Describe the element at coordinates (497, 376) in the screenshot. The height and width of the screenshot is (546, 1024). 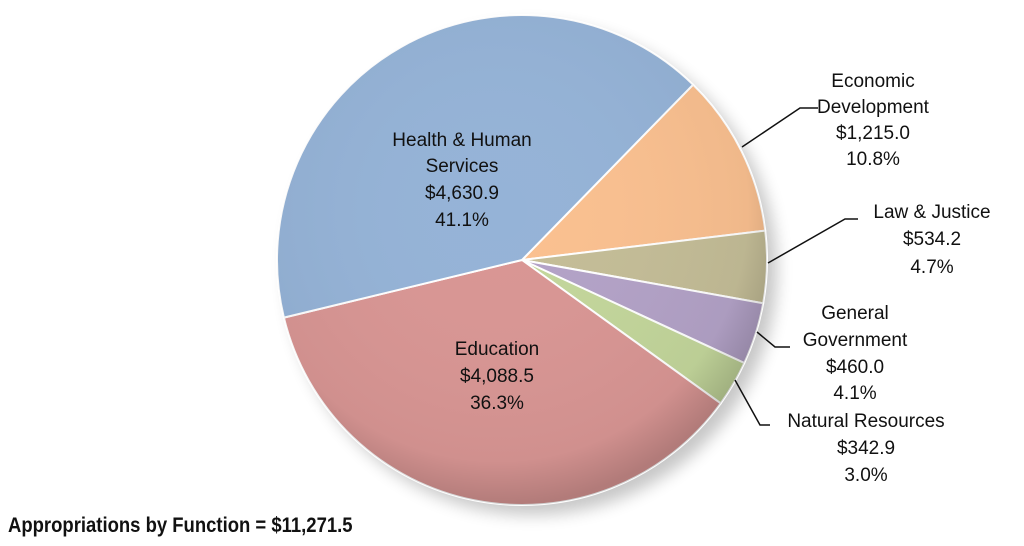
I see `education-value-label: $4,088.5` at that location.